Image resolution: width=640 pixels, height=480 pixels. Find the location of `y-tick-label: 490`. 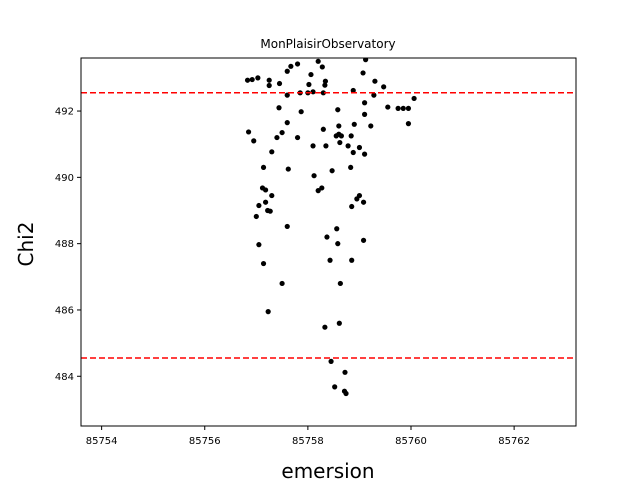

y-tick-label: 490 is located at coordinates (64, 178).